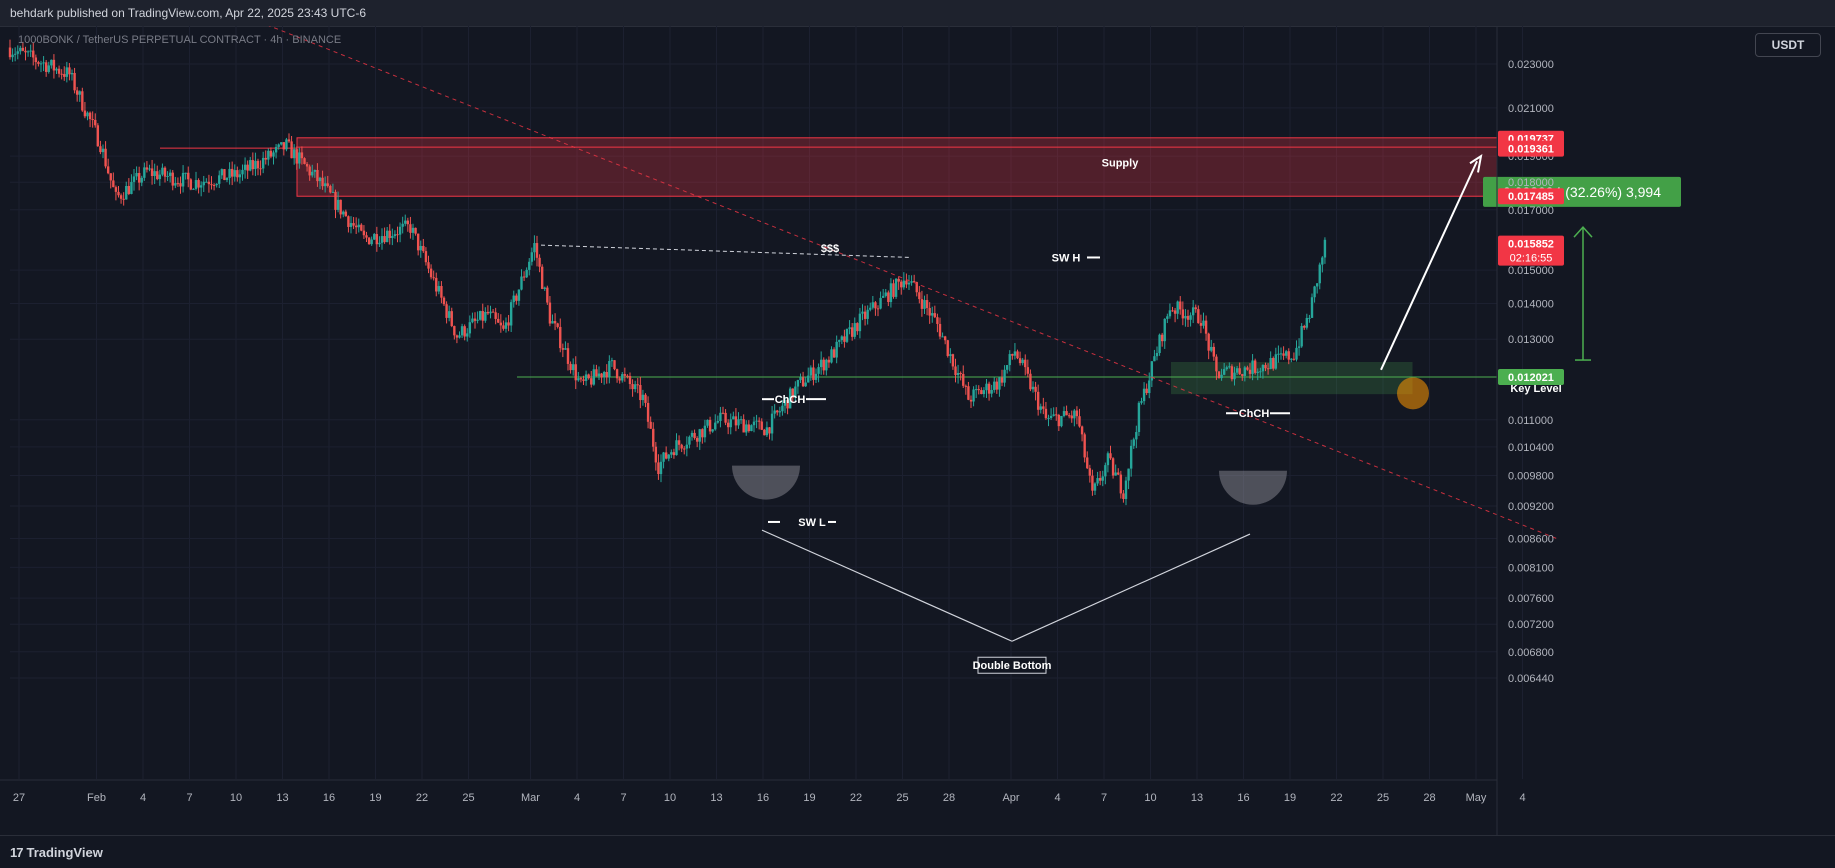 The height and width of the screenshot is (868, 1835). What do you see at coordinates (1531, 507) in the screenshot?
I see `y-tick-label: 0.009200` at bounding box center [1531, 507].